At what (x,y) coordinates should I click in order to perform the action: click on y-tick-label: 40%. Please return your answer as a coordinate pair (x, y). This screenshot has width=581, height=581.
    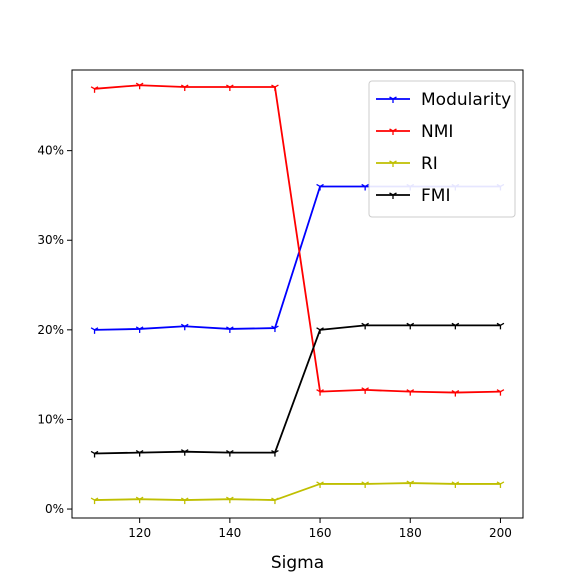
    Looking at the image, I should click on (50, 151).